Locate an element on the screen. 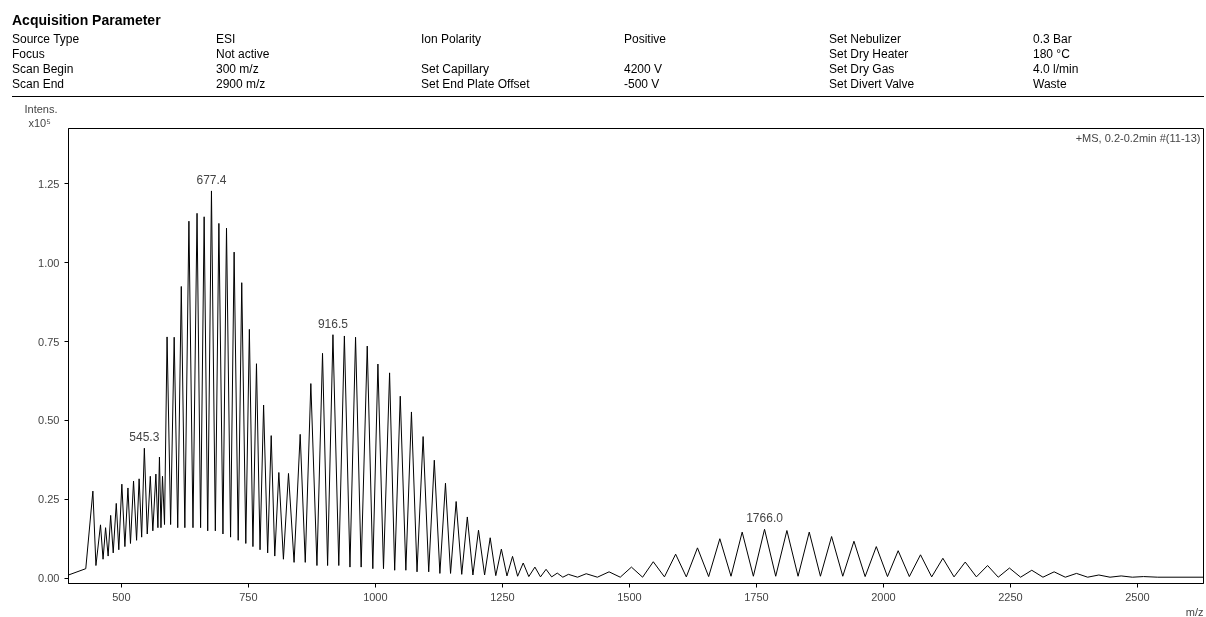 This screenshot has height=617, width=1206. annotation: 545.3 is located at coordinates (144, 437).